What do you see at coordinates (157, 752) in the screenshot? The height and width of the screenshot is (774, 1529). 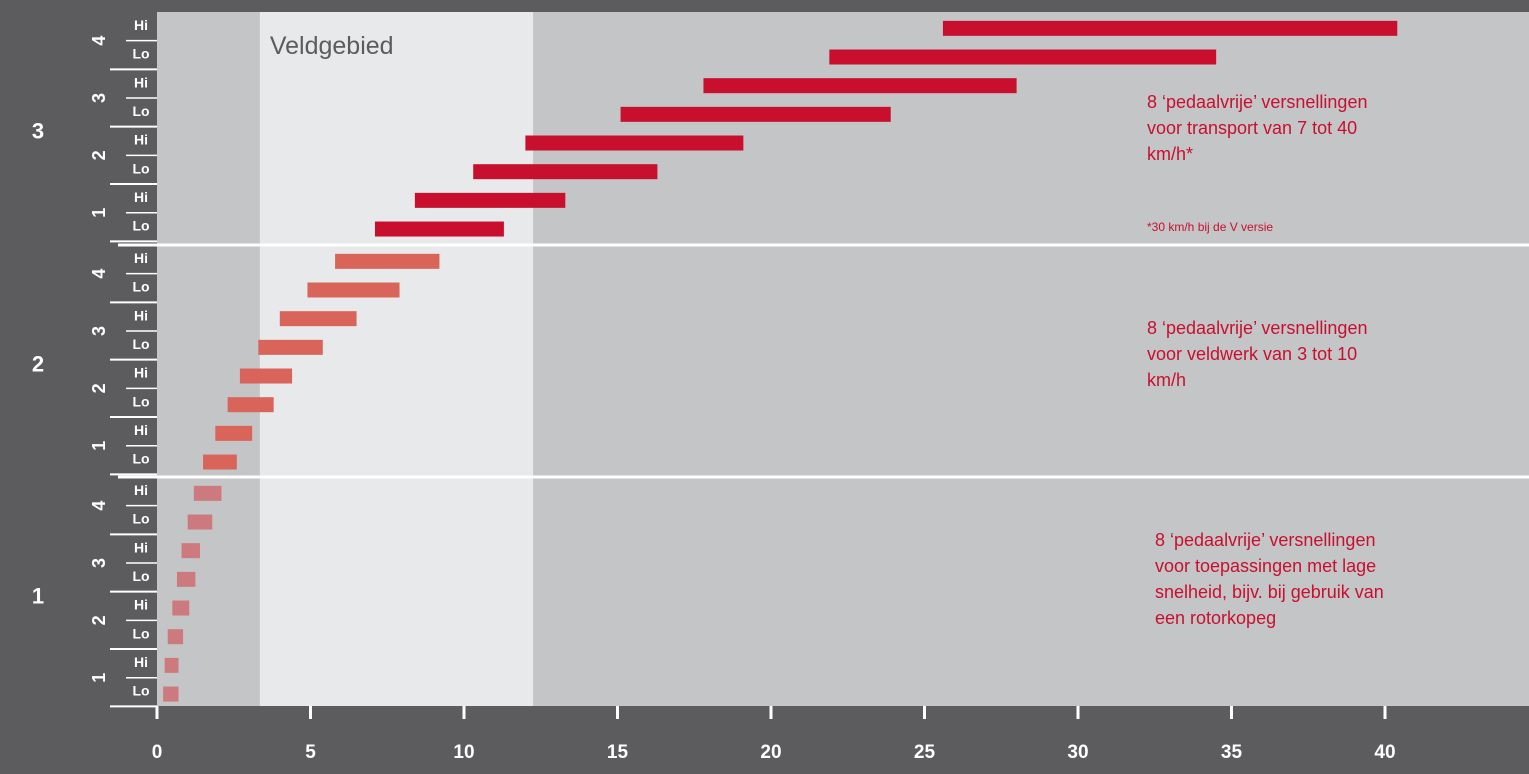 I see `x-tick-label: 0` at bounding box center [157, 752].